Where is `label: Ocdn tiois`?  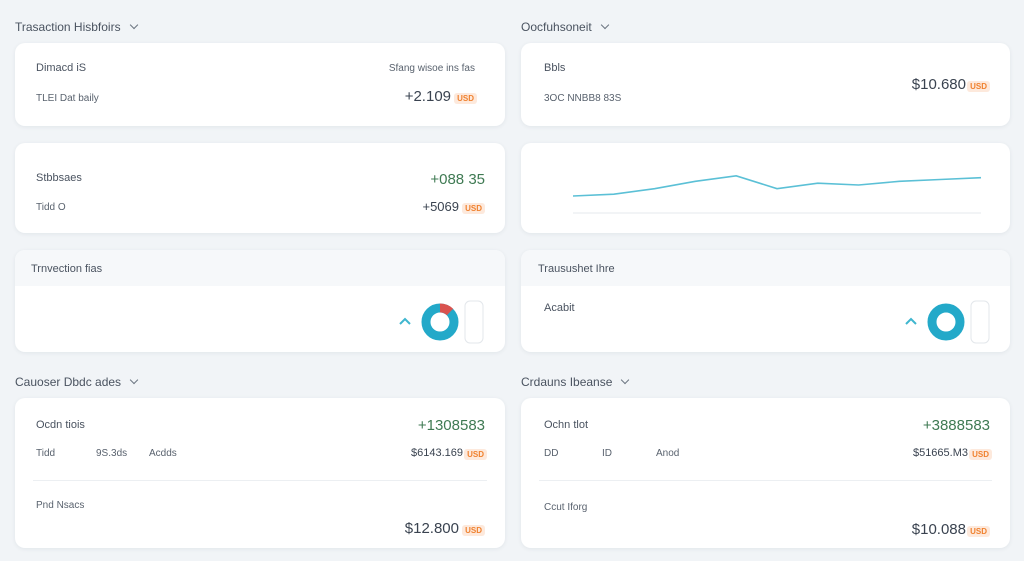
label: Ocdn tiois is located at coordinates (60, 425).